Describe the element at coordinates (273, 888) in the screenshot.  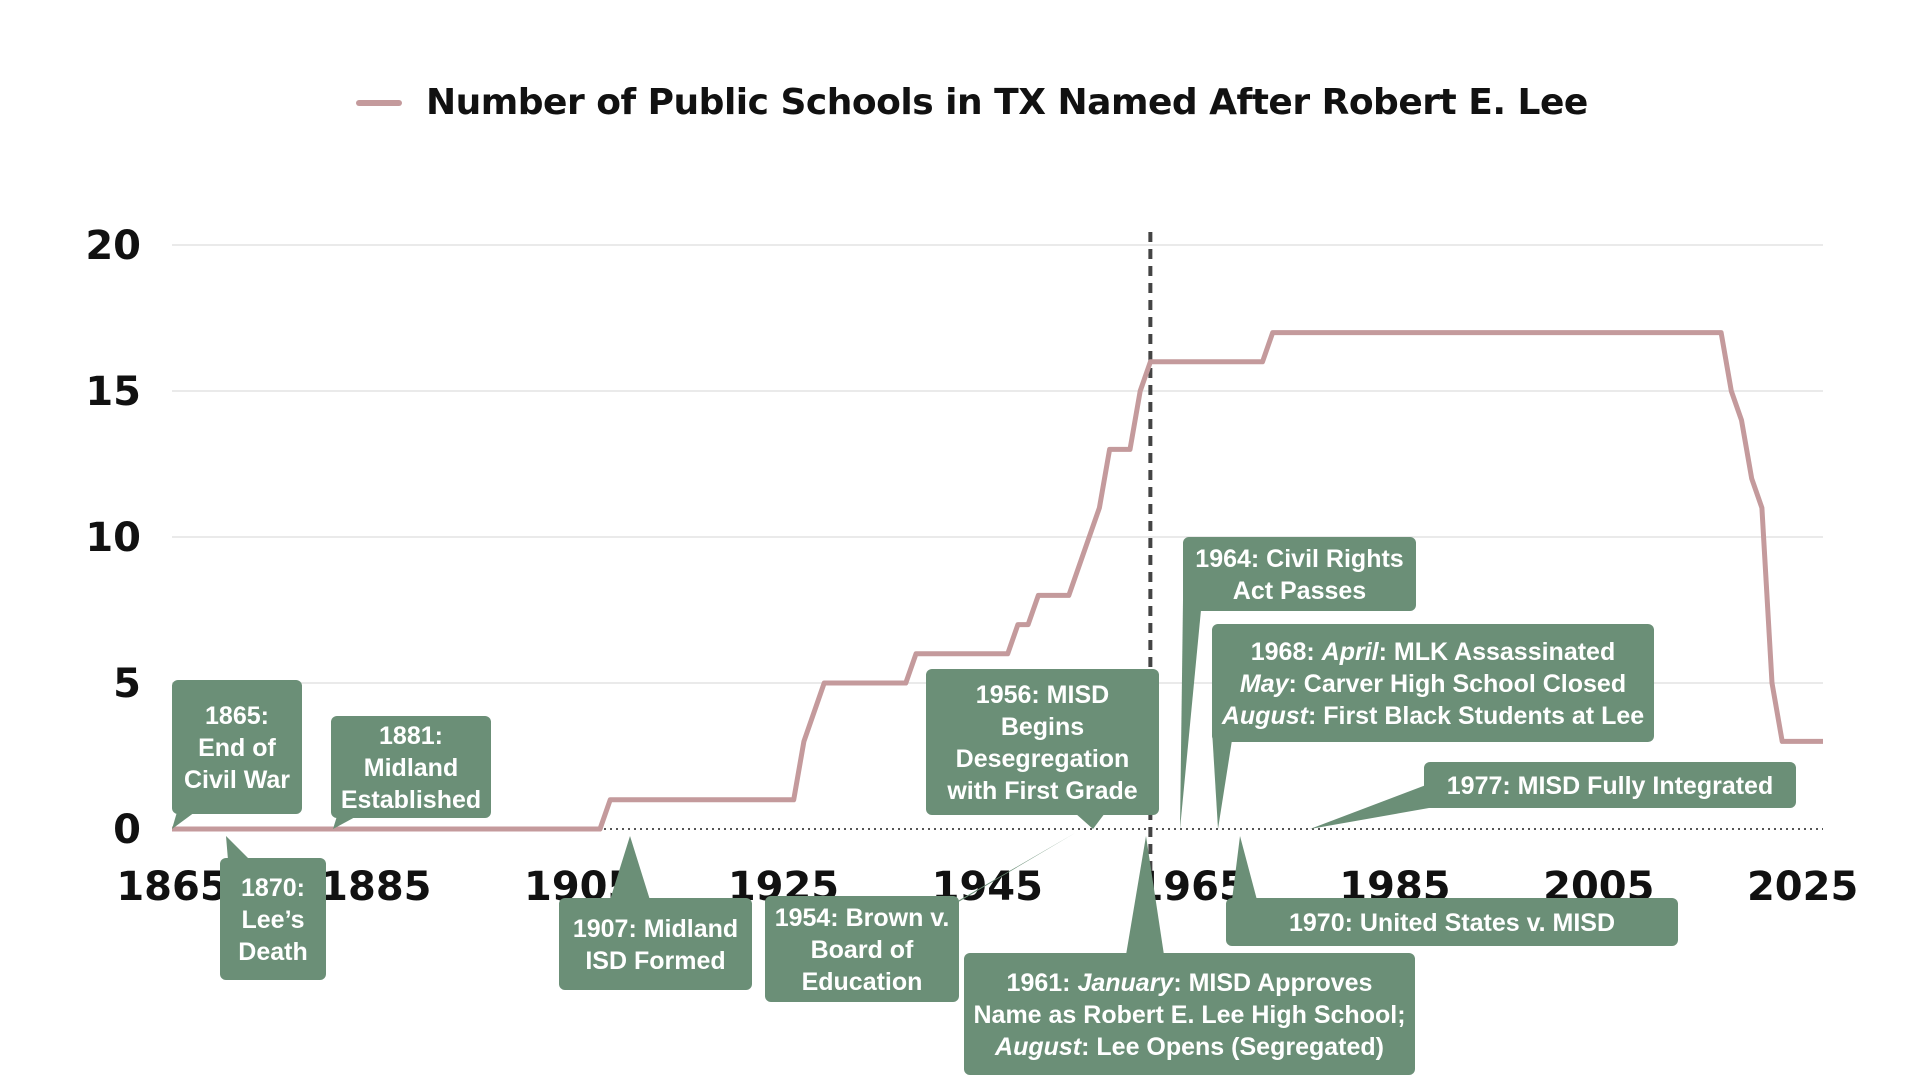
I see `annotation-text: 1870:` at that location.